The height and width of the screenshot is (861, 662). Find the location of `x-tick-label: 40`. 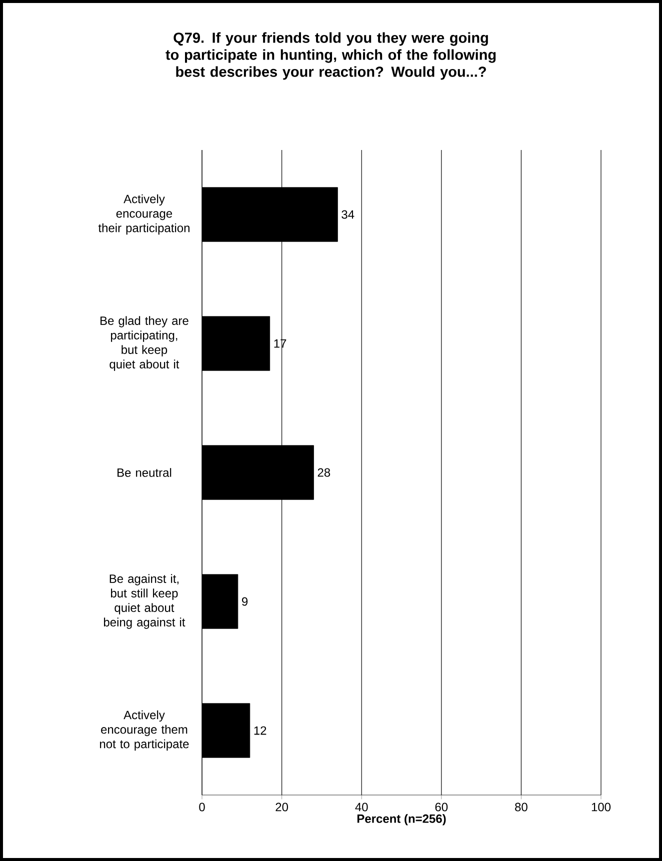

x-tick-label: 40 is located at coordinates (361, 807).